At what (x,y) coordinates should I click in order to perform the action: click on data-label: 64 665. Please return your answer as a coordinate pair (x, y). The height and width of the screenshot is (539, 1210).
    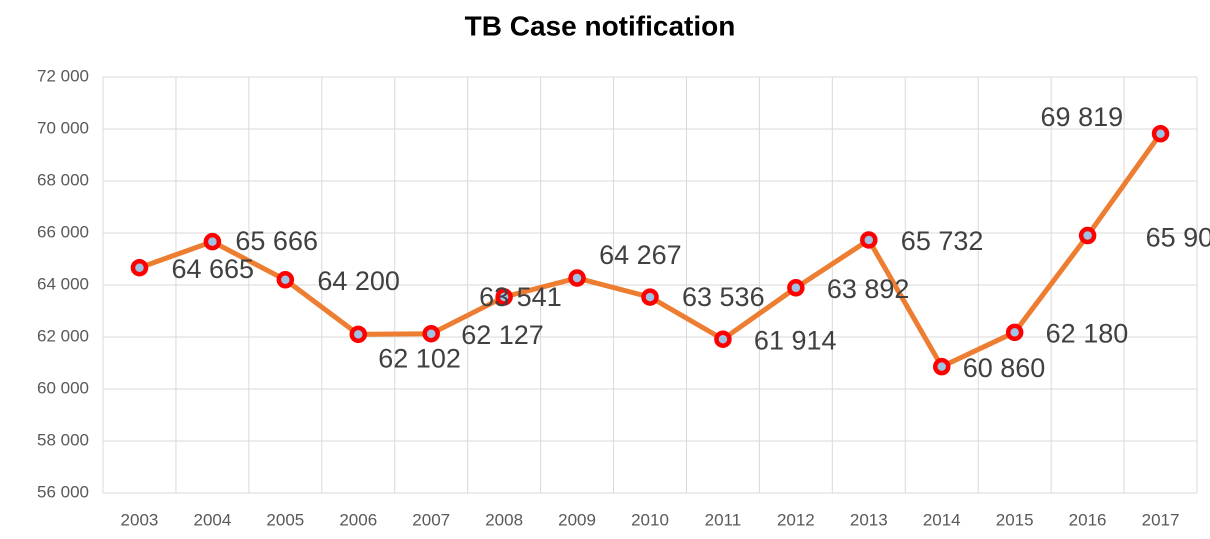
    Looking at the image, I should click on (212, 269).